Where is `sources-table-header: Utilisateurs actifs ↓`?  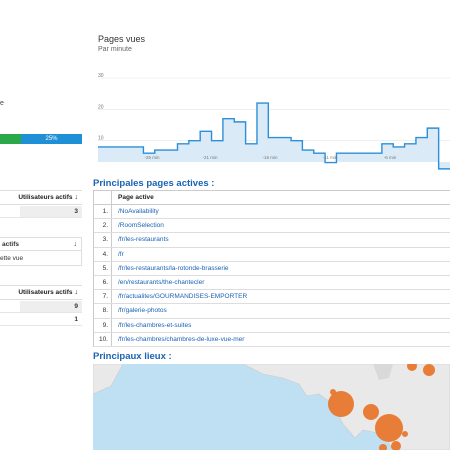
sources-table-header: Utilisateurs actifs ↓ is located at coordinates (41, 198).